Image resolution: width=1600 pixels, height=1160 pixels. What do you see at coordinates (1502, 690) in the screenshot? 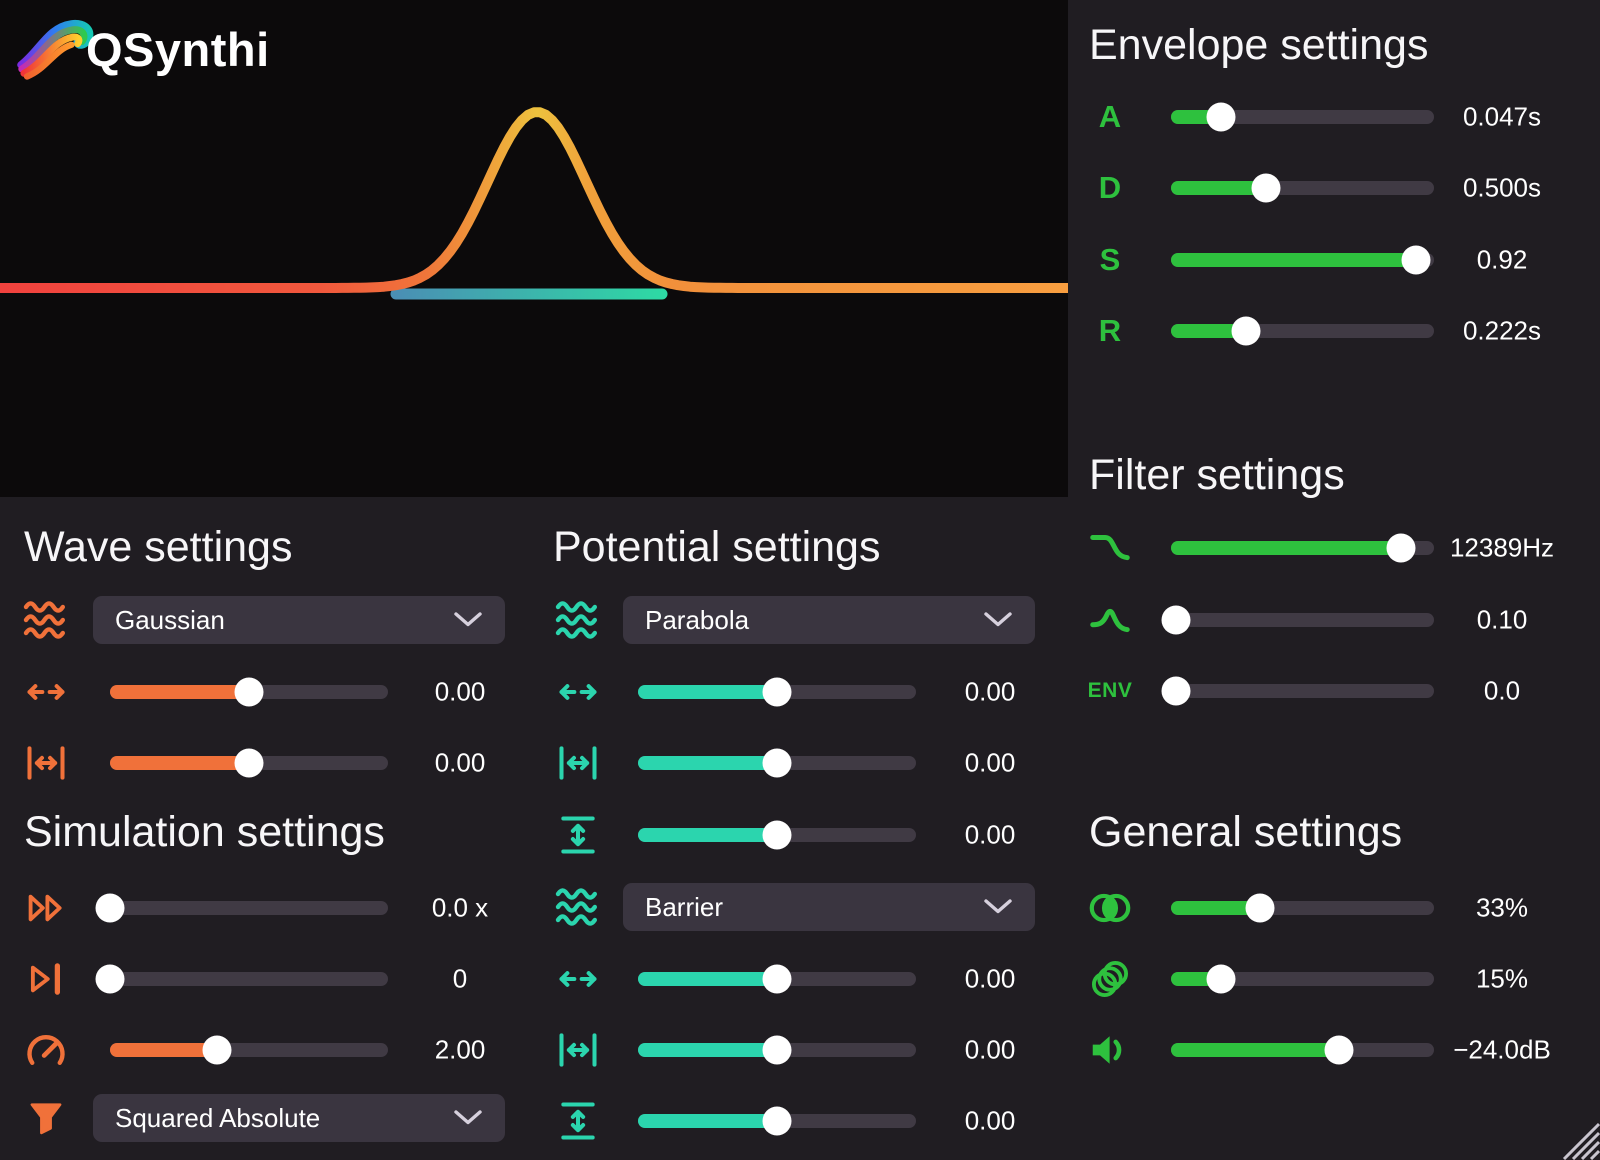
I see `env-amount-value: 0.0` at bounding box center [1502, 690].